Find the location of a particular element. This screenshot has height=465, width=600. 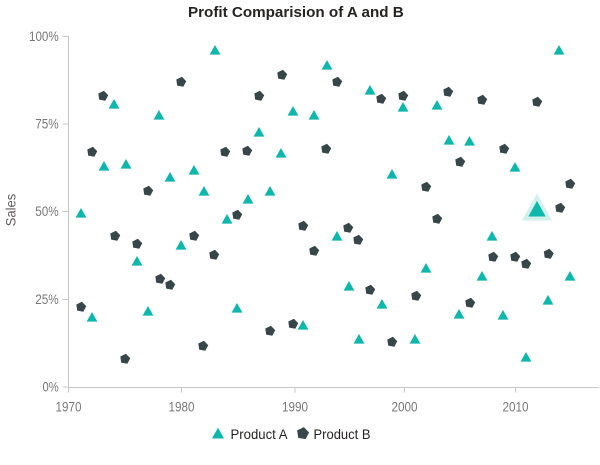

svg-text: Profit Comparision of A and B is located at coordinates (296, 12).